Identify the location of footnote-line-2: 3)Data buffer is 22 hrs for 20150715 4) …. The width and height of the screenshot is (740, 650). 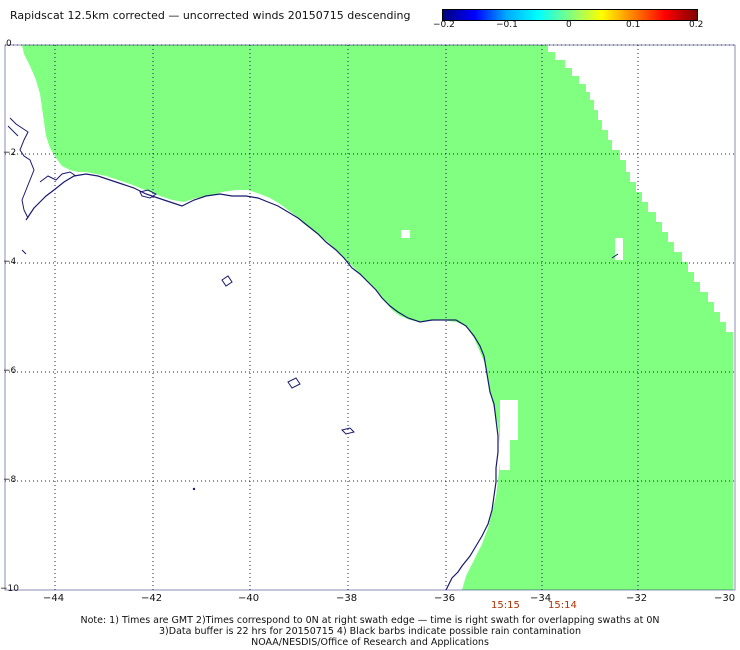
(370, 631).